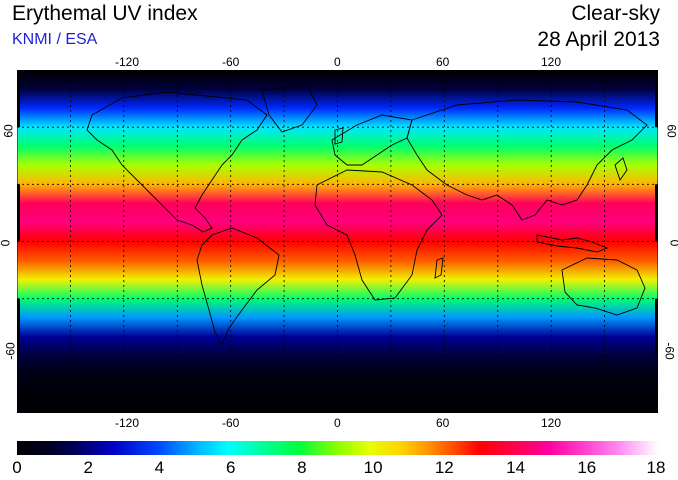 This screenshot has width=678, height=480. Describe the element at coordinates (230, 467) in the screenshot. I see `colorbar-label: 6` at that location.